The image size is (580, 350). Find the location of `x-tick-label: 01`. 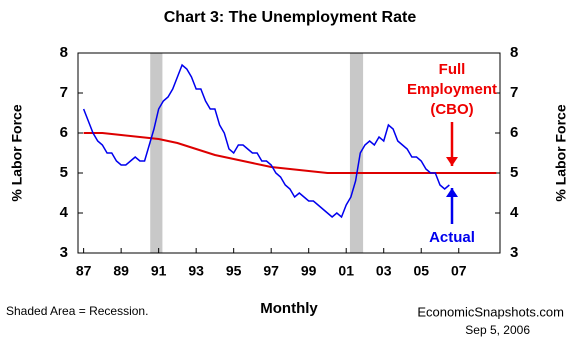

x-tick-label: 01 is located at coordinates (346, 271).